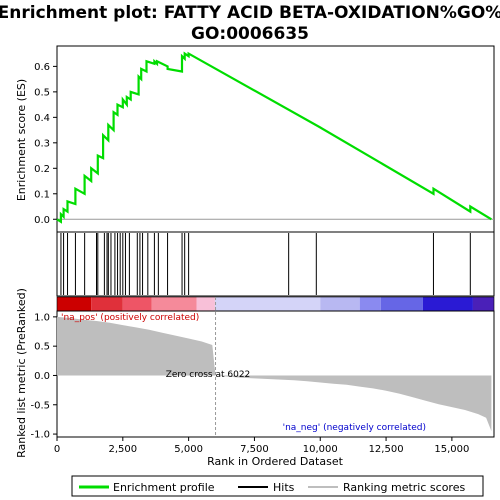 This screenshot has width=500, height=500. Describe the element at coordinates (122, 449) in the screenshot. I see `x-tick-label: 2,500` at that location.